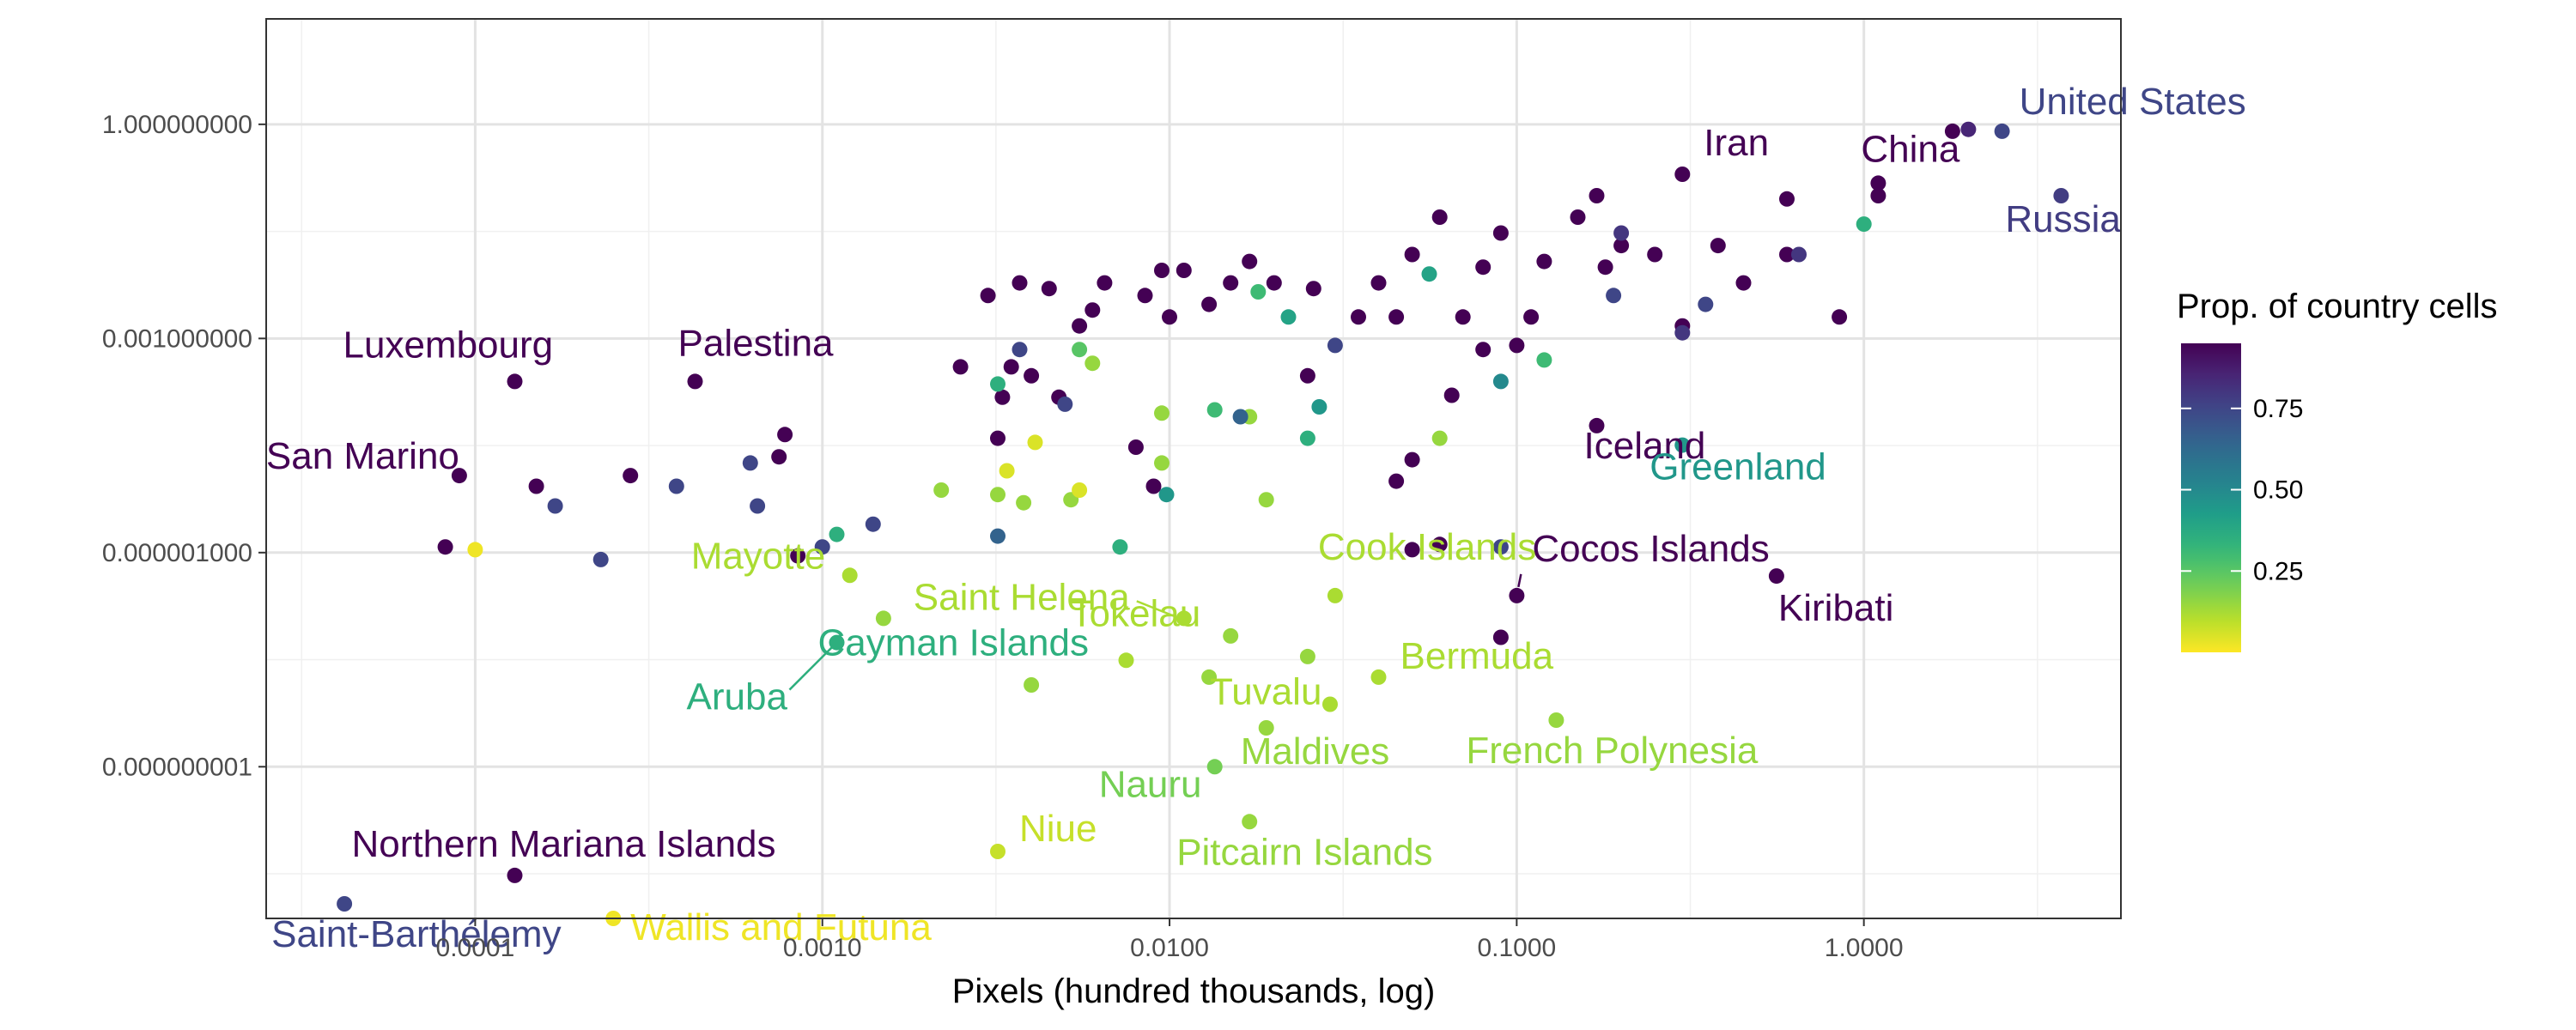 This screenshot has height=1030, width=2576. I want to click on label-leader-line, so click(1156, 609).